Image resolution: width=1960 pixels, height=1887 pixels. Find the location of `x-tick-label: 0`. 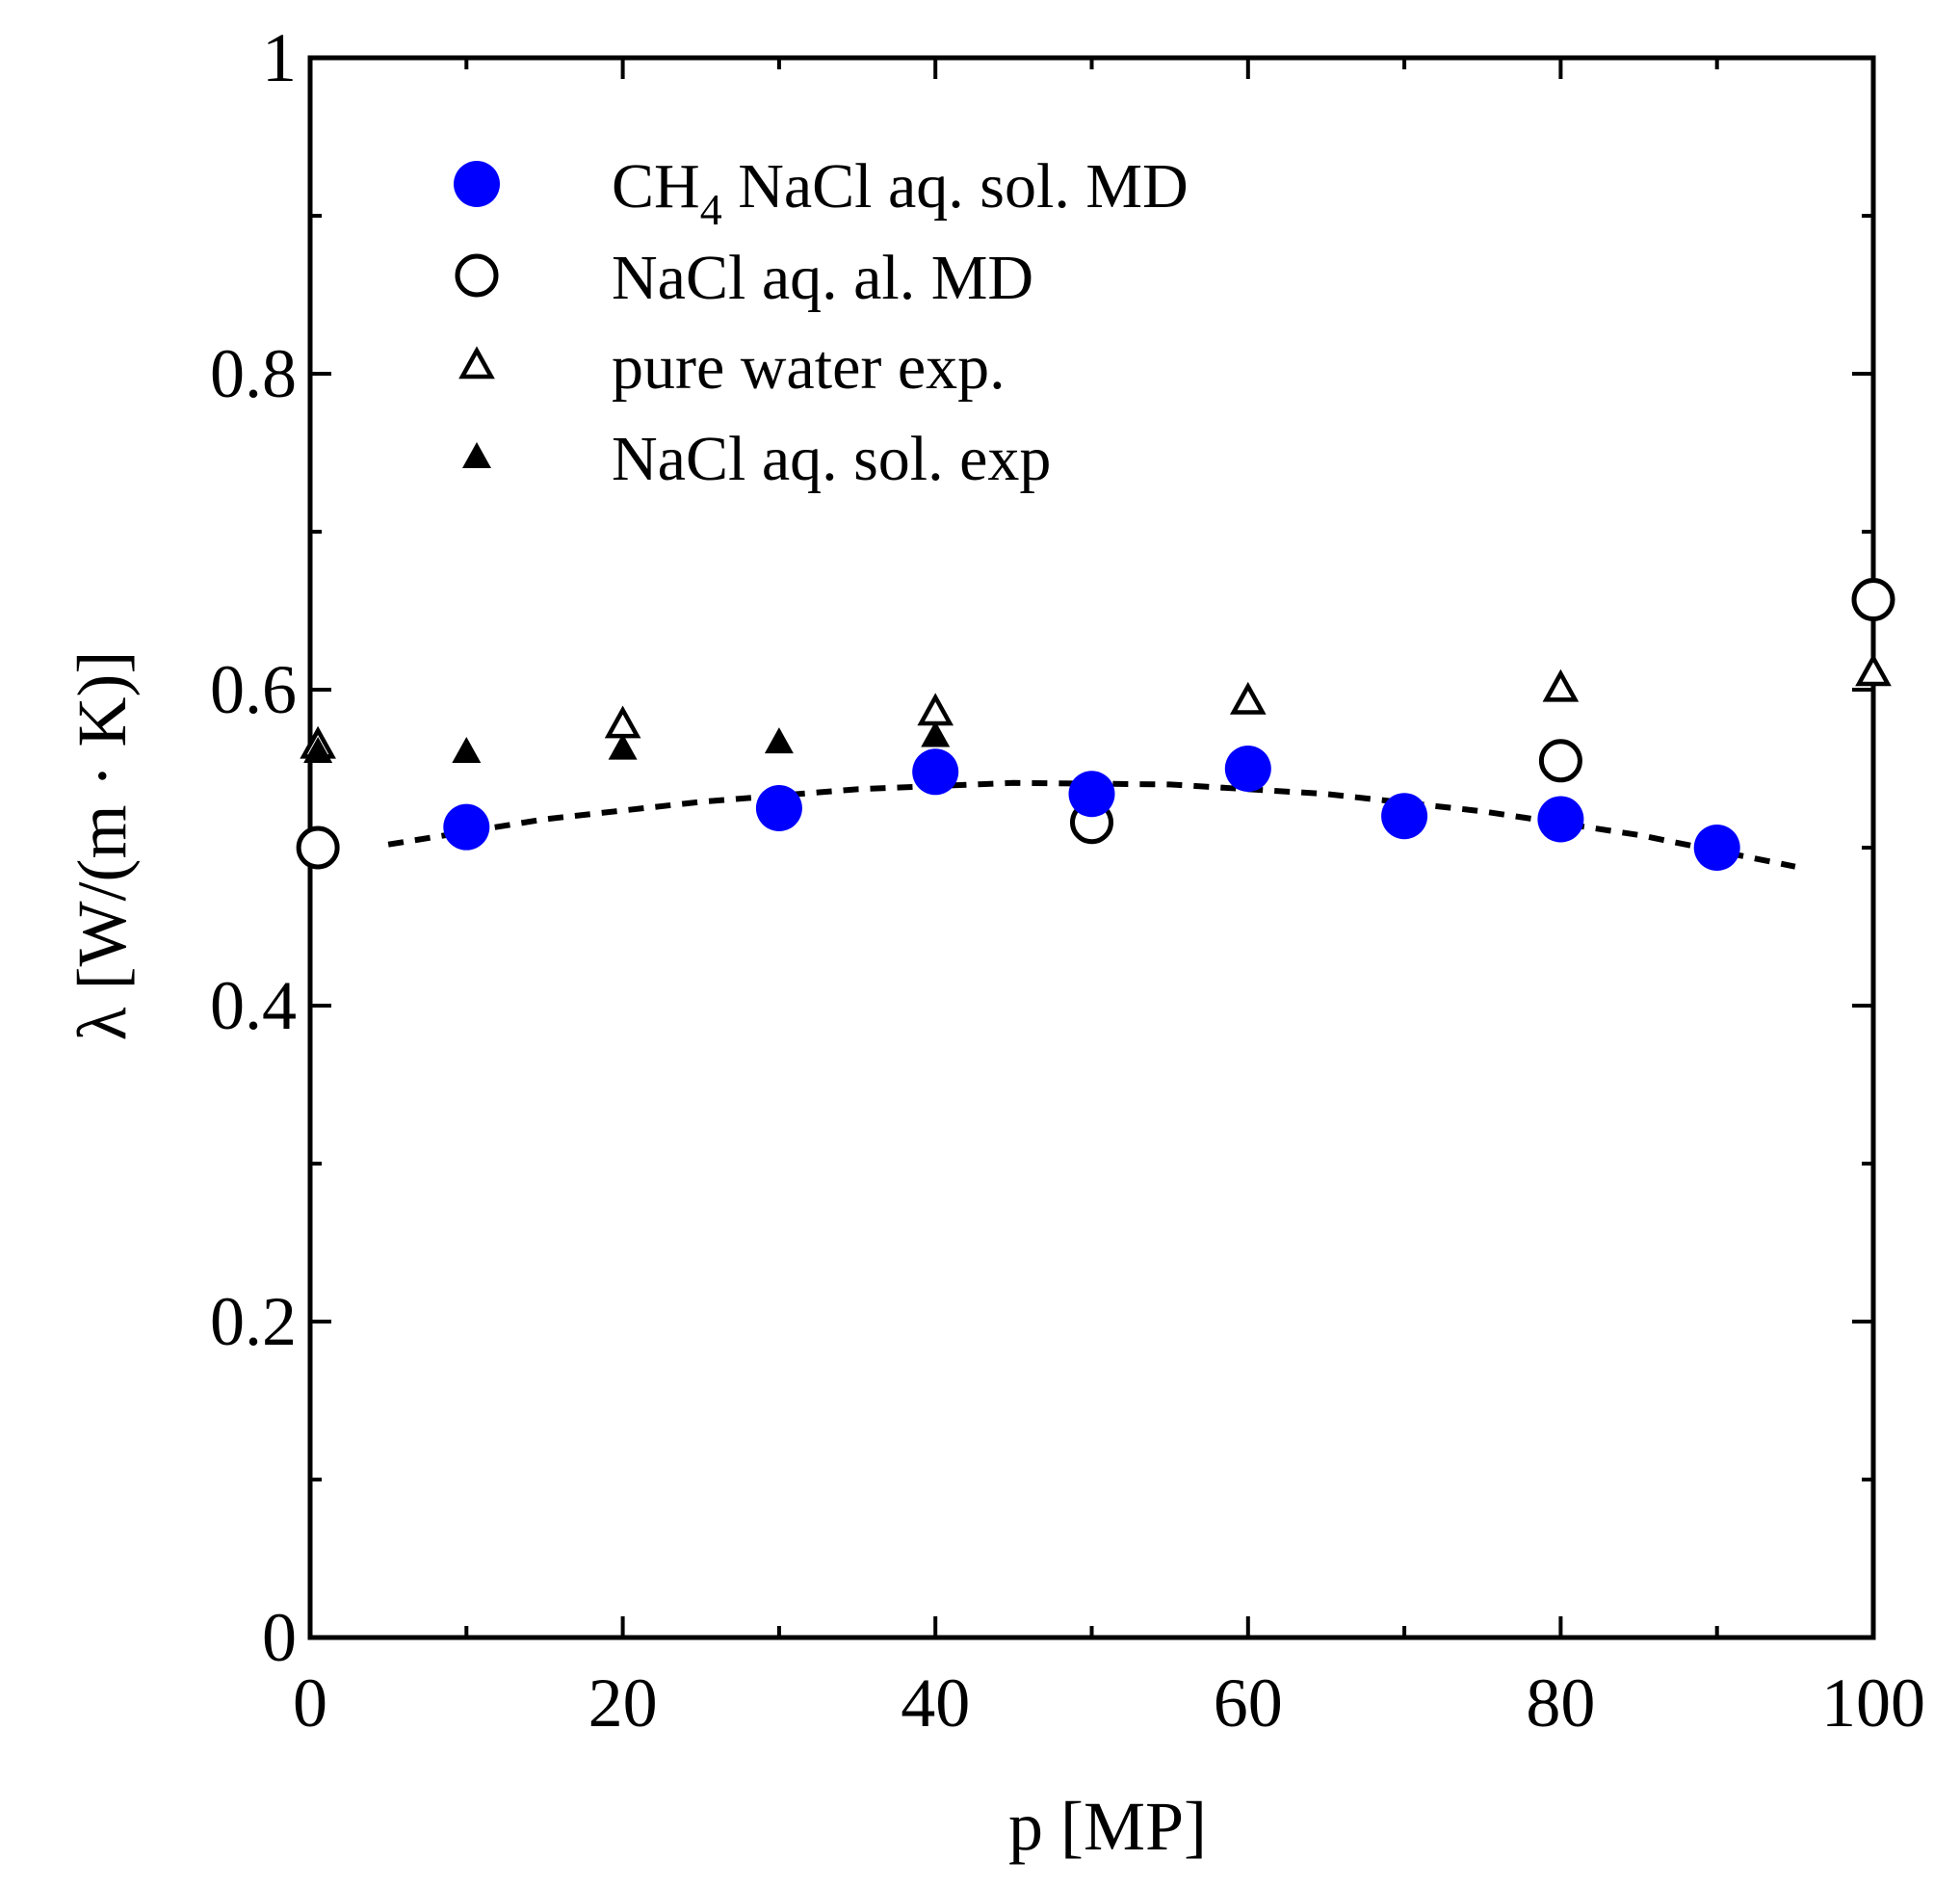

x-tick-label: 0 is located at coordinates (310, 1703).